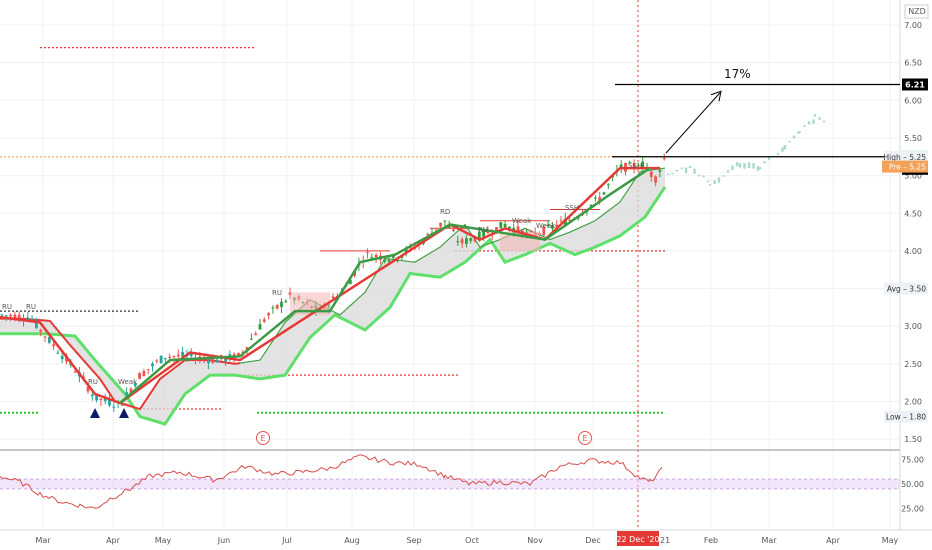  What do you see at coordinates (43, 540) in the screenshot?
I see `month-label-0: Mar` at bounding box center [43, 540].